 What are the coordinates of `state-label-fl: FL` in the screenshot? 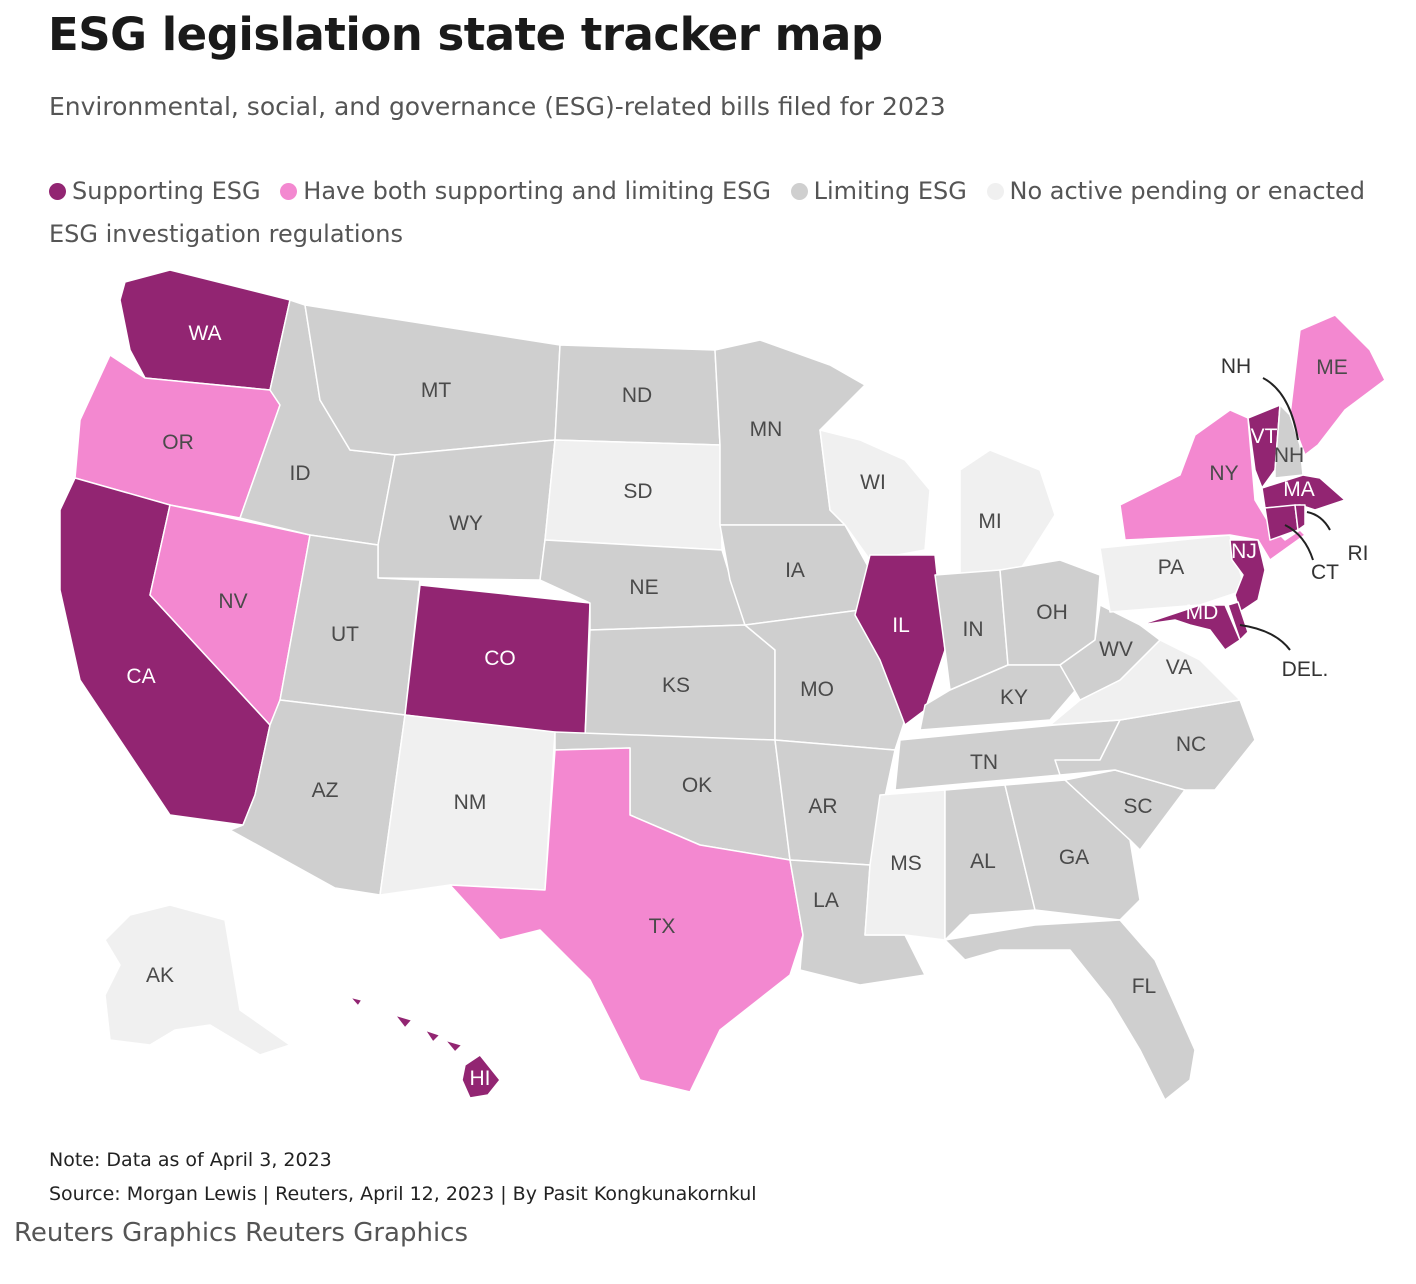 It's located at (1144, 986).